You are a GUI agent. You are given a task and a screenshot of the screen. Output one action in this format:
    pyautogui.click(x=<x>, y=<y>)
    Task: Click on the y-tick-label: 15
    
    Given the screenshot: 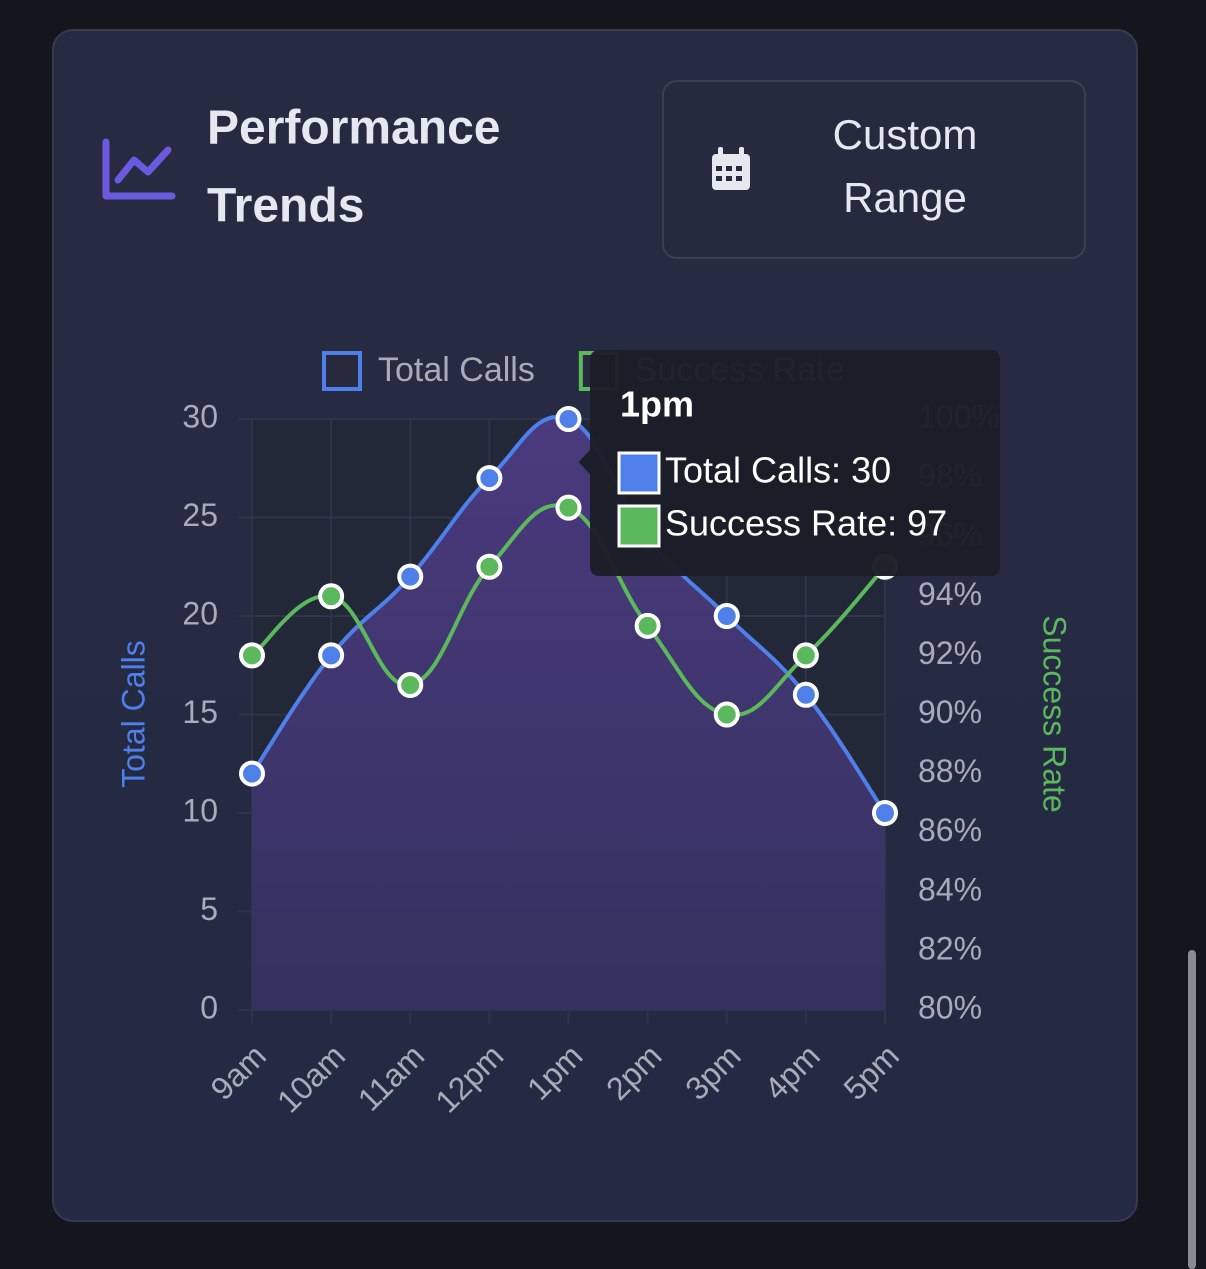 What is the action you would take?
    pyautogui.click(x=200, y=712)
    